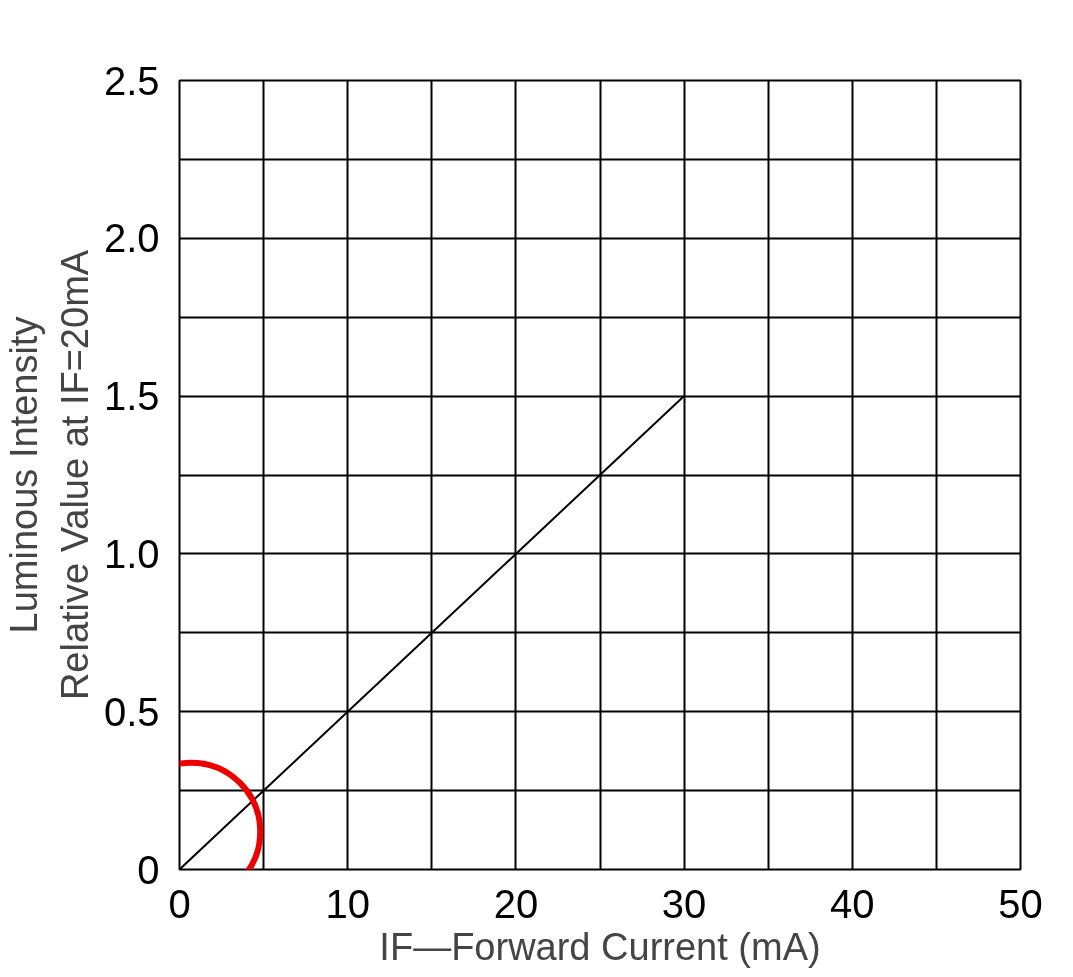 Image resolution: width=1073 pixels, height=977 pixels. What do you see at coordinates (131, 396) in the screenshot?
I see `y-tick-label: 1.5` at bounding box center [131, 396].